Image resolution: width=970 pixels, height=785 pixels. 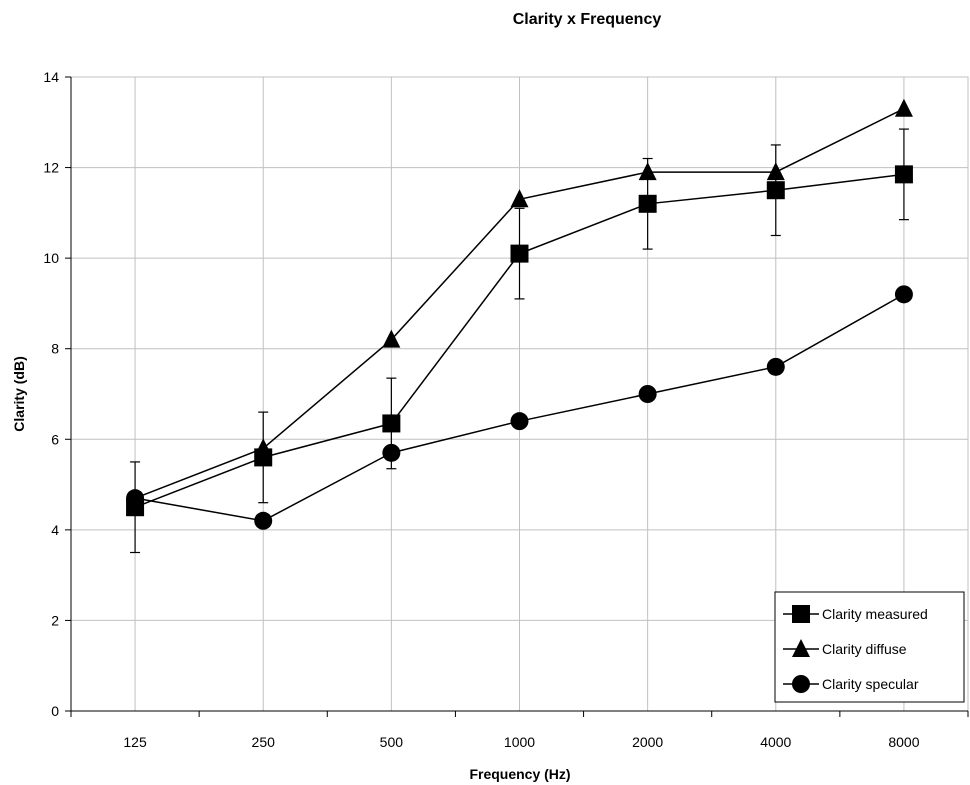 What do you see at coordinates (647, 742) in the screenshot?
I see `x-tick-label: 2000` at bounding box center [647, 742].